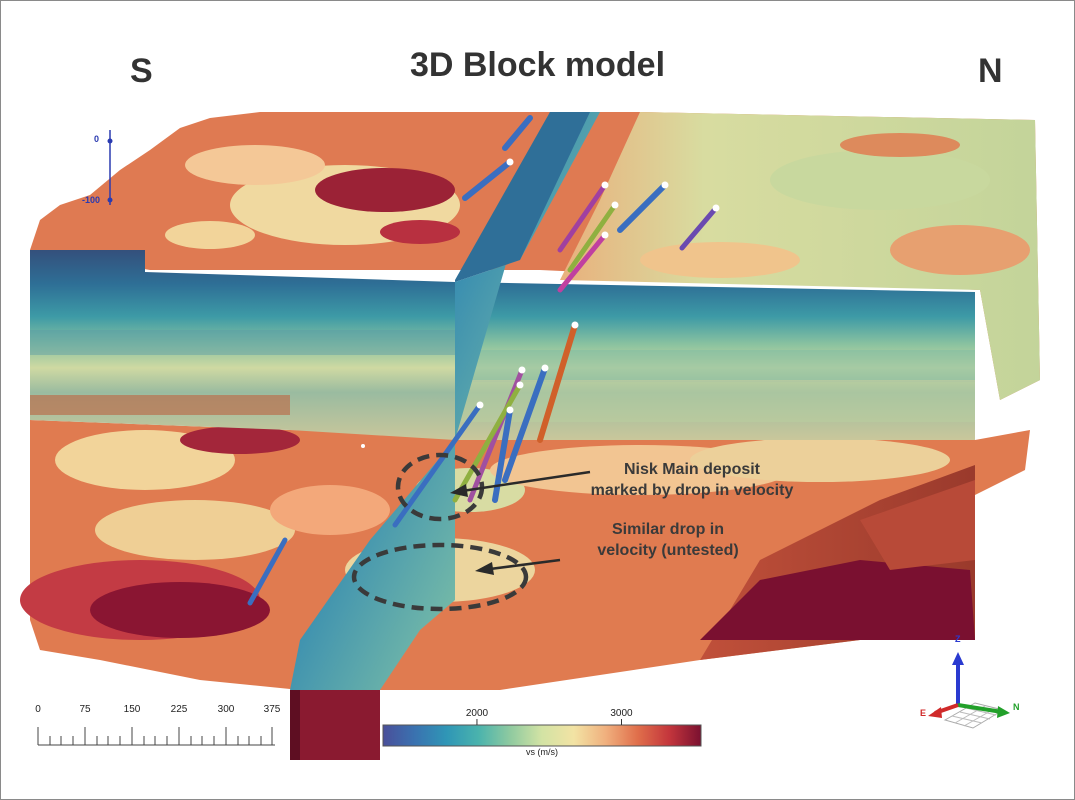 Image resolution: width=1075 pixels, height=800 pixels. What do you see at coordinates (837, 562) in the screenshot?
I see `bottom-slice-north-side` at bounding box center [837, 562].